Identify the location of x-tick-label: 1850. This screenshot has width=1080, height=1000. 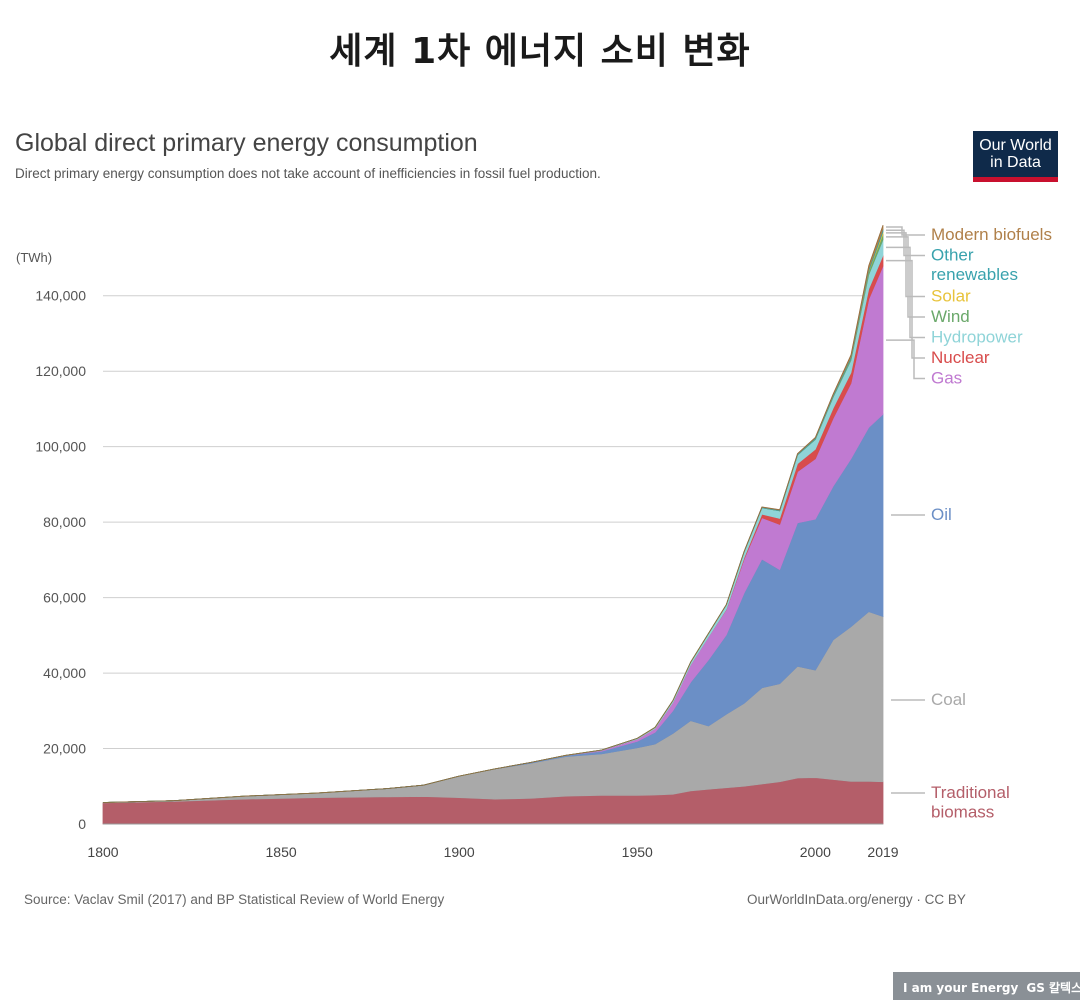
(281, 852).